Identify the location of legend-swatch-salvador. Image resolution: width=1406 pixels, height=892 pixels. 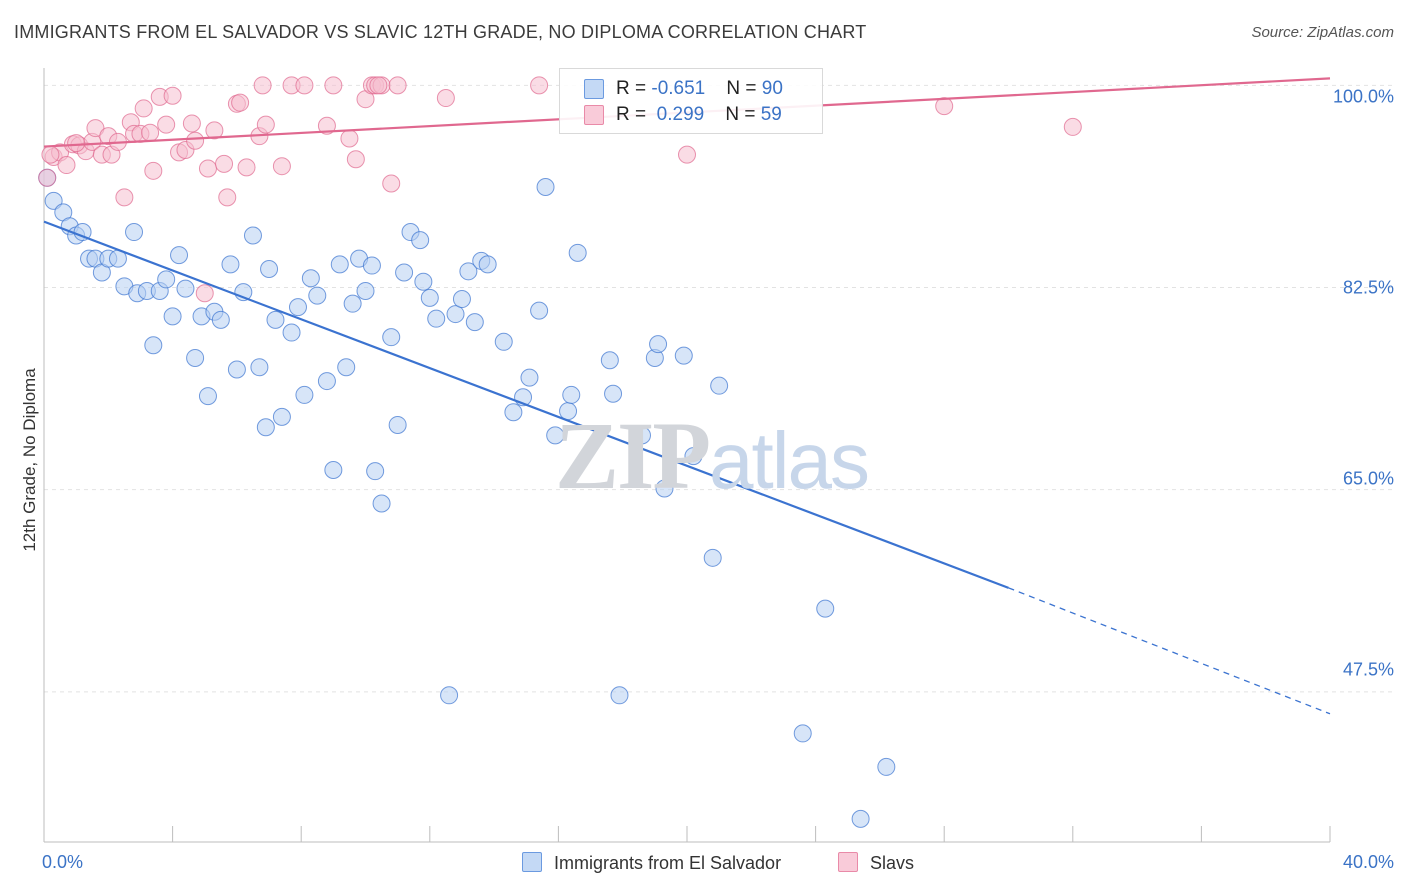
(532, 862).